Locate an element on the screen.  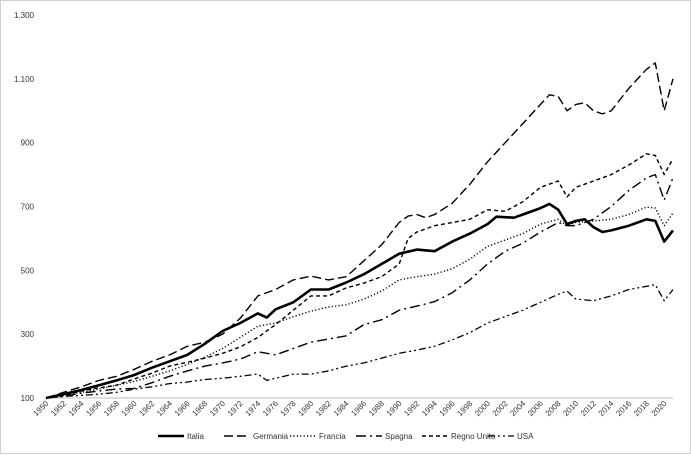
y-axis-ticks: 100 300 500 700 900 1.100 1.300 is located at coordinates (24, 207).